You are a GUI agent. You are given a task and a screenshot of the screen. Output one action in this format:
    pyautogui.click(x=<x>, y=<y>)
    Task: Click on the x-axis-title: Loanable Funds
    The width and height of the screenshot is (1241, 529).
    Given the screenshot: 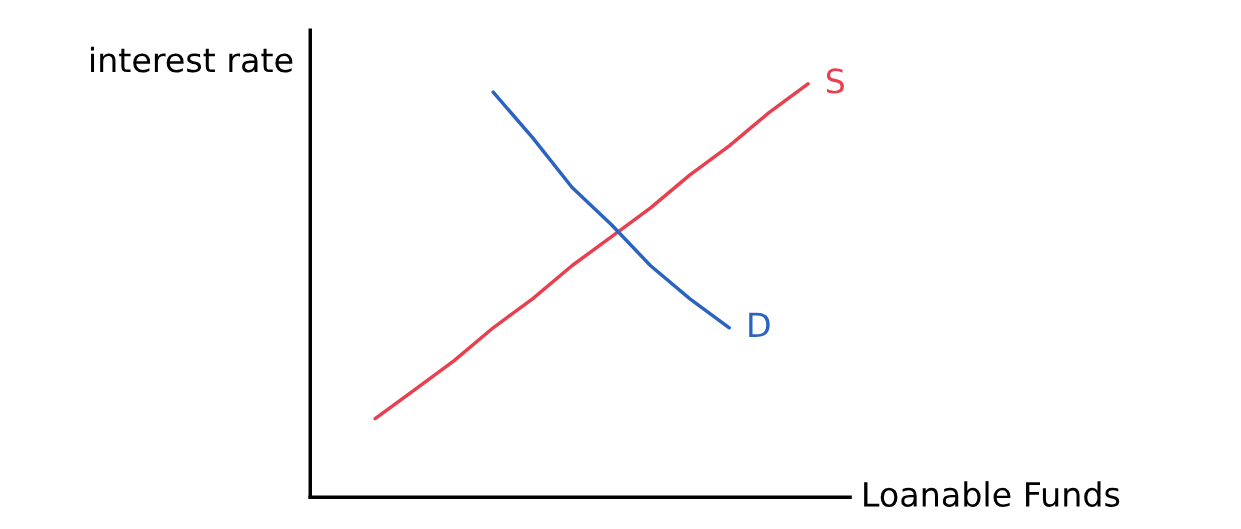 What is the action you would take?
    pyautogui.click(x=992, y=494)
    